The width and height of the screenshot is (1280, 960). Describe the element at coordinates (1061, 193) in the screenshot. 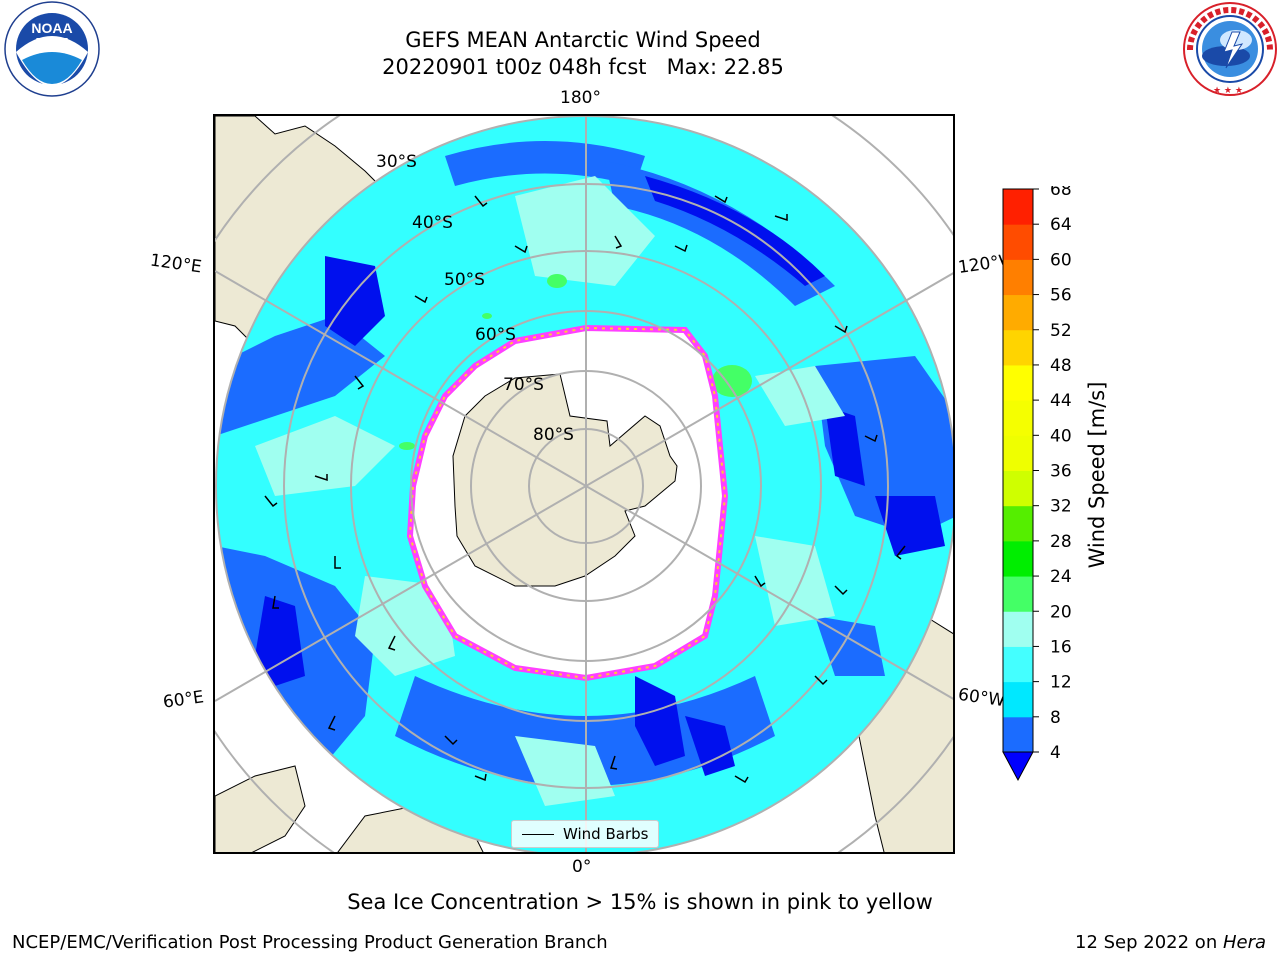

I see `colorbar-tick-label: 68` at that location.